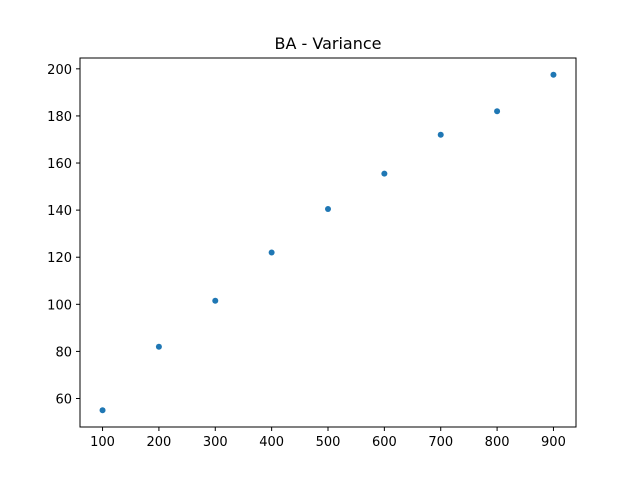  Describe the element at coordinates (497, 442) in the screenshot. I see `x-tick-label: 800` at that location.